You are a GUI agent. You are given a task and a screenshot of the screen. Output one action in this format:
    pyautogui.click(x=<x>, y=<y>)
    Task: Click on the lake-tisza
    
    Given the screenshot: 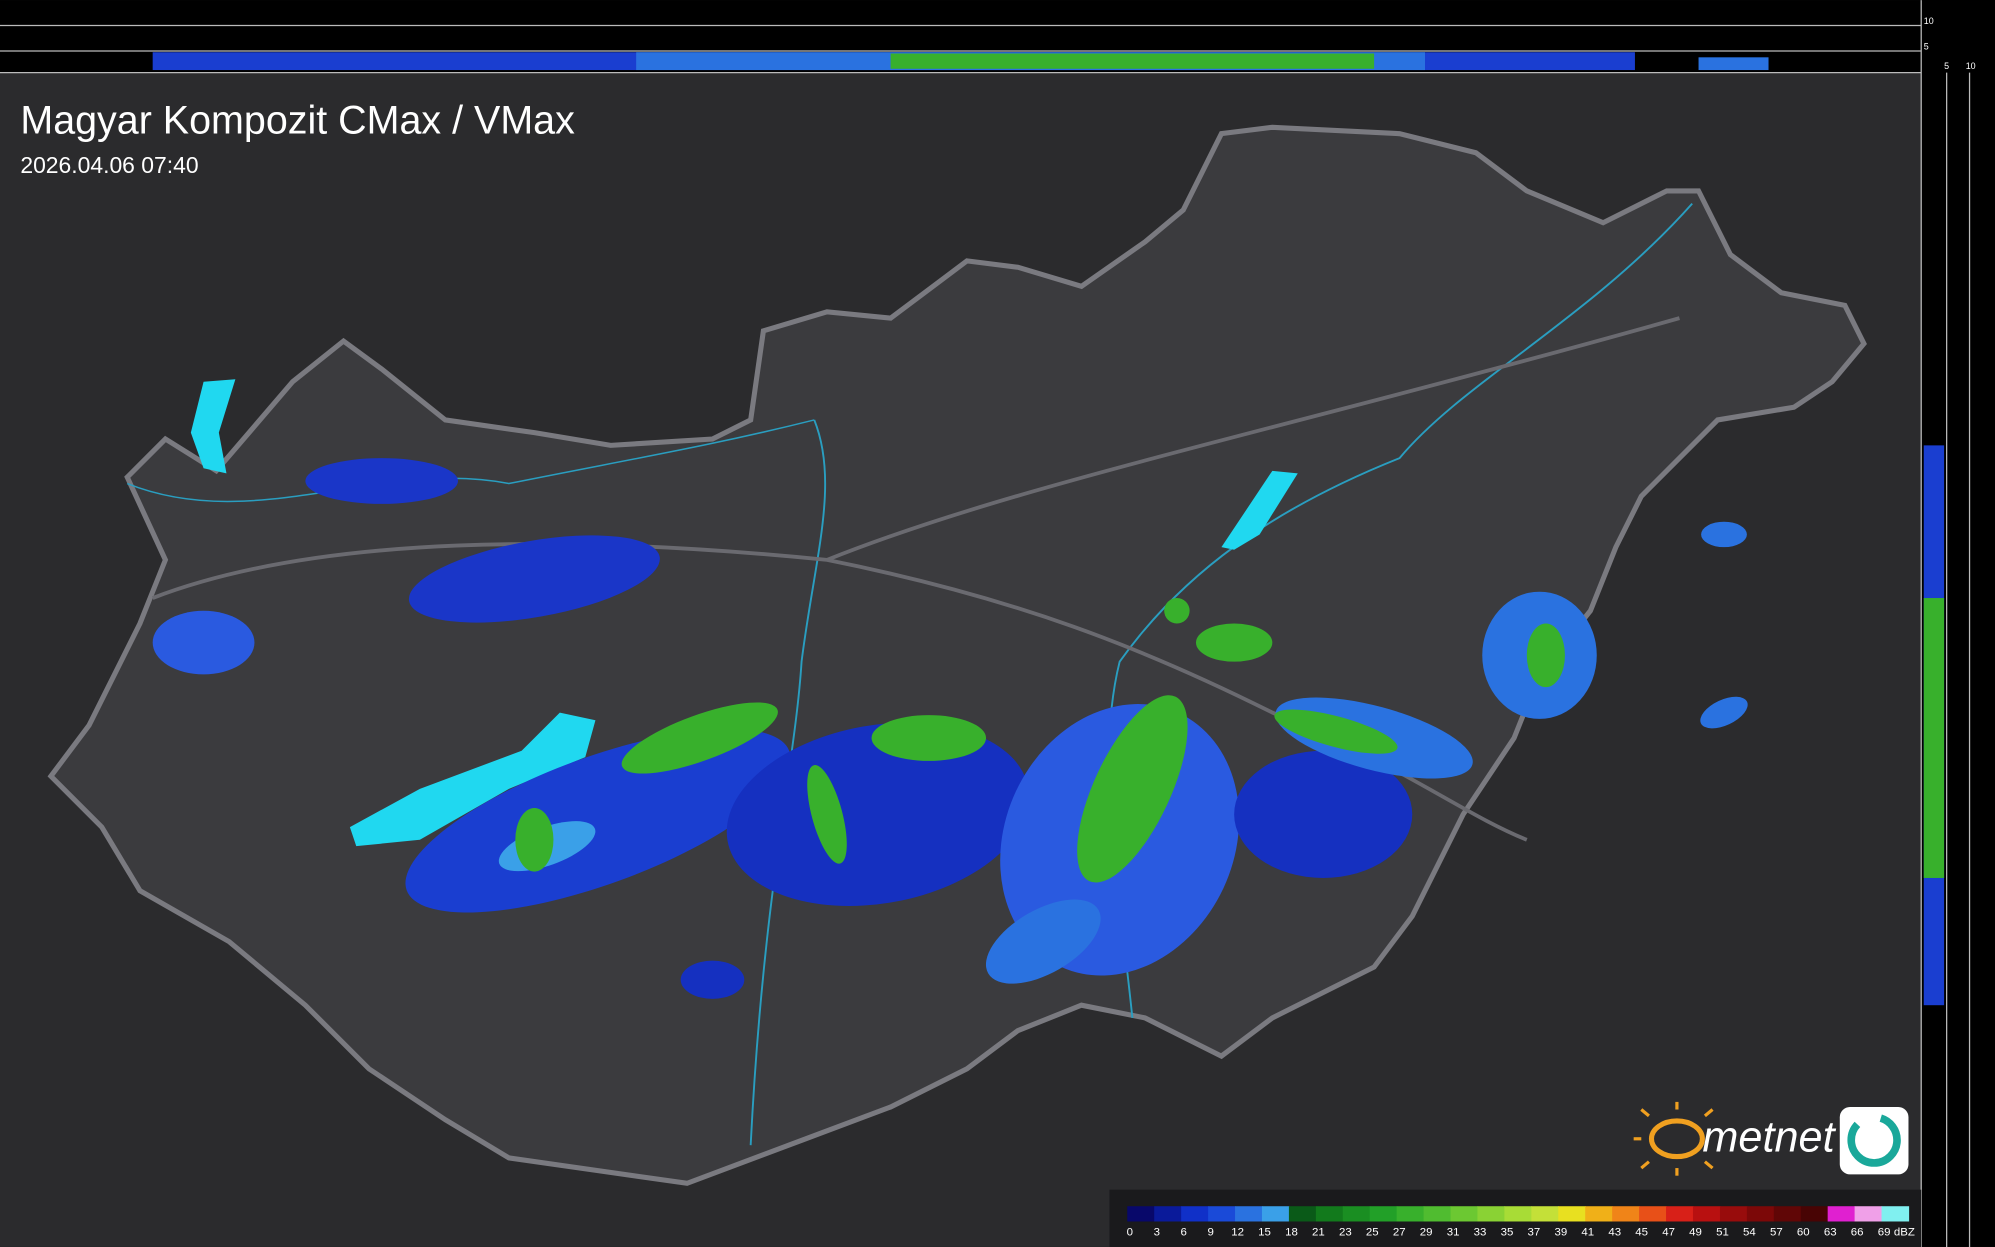 What is the action you would take?
    pyautogui.click(x=1259, y=510)
    